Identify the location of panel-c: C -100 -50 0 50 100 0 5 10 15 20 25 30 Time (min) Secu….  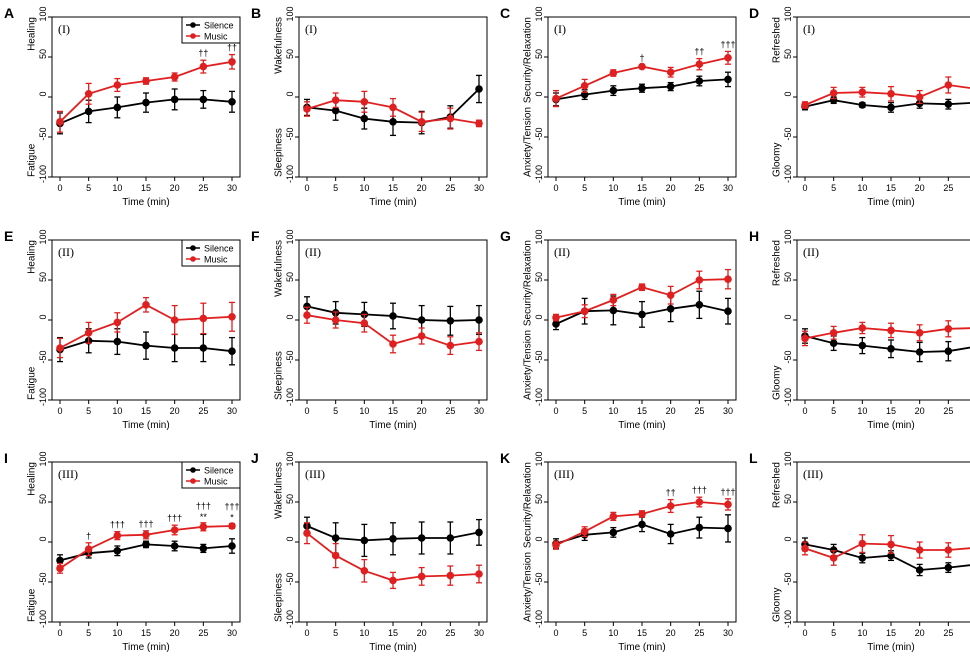
(618, 106).